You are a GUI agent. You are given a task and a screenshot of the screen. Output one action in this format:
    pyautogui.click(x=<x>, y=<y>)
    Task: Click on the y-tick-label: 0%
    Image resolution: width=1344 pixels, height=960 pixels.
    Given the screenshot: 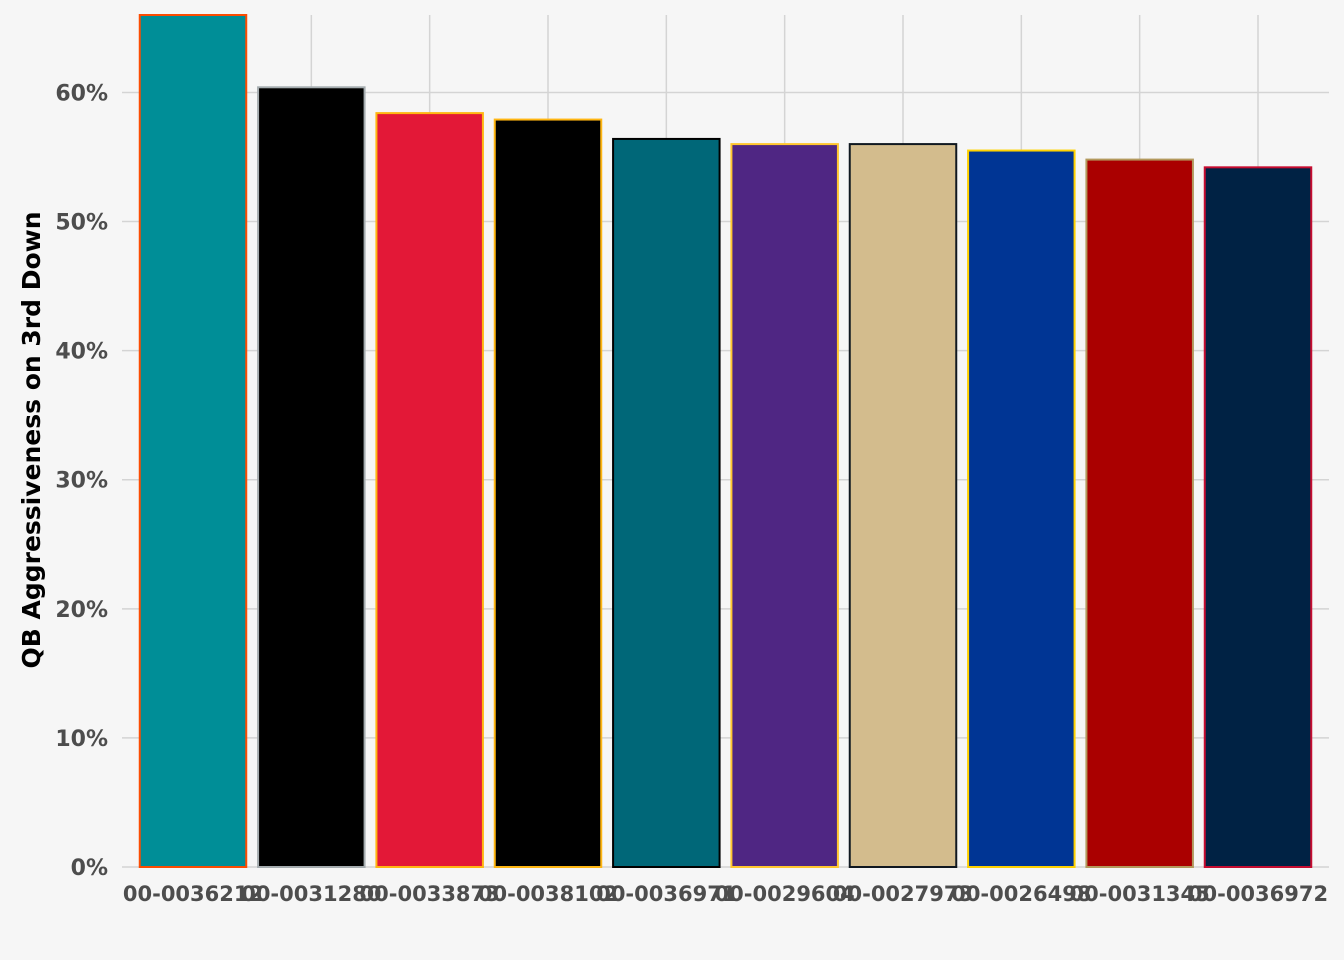 What is the action you would take?
    pyautogui.click(x=89, y=868)
    